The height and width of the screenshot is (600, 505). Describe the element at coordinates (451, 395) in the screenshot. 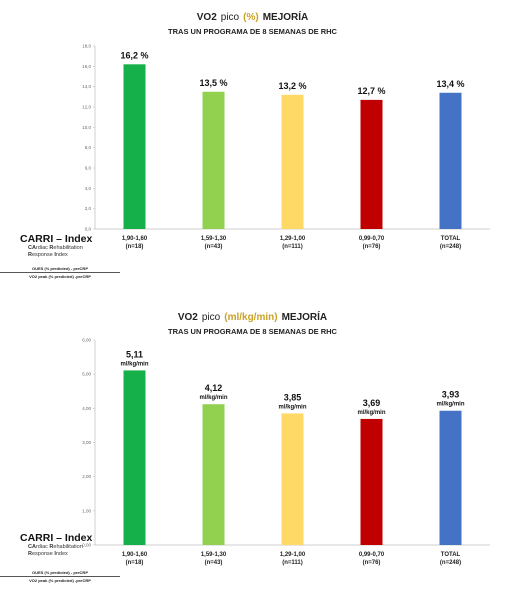

I see `value-label: 3,93` at that location.